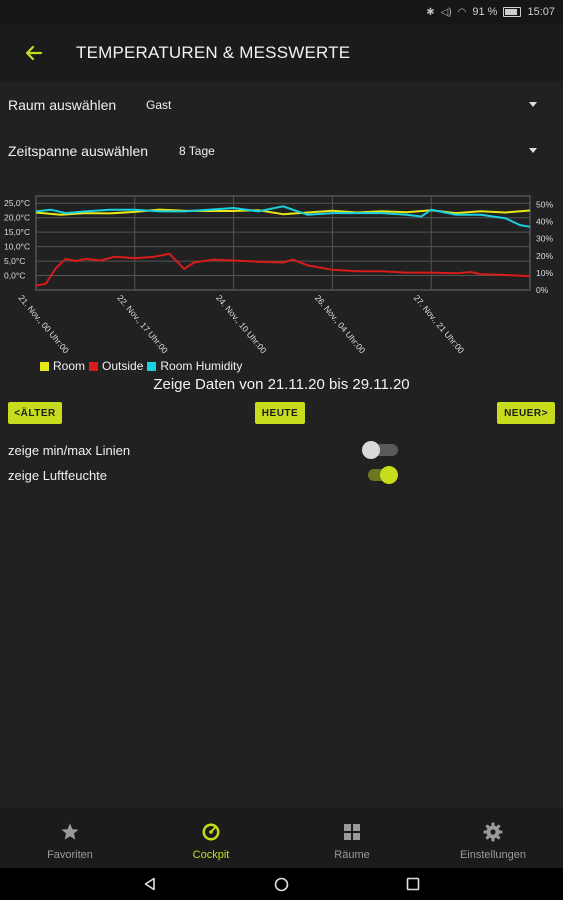  Describe the element at coordinates (34, 53) in the screenshot. I see `back-arrow-icon` at that location.